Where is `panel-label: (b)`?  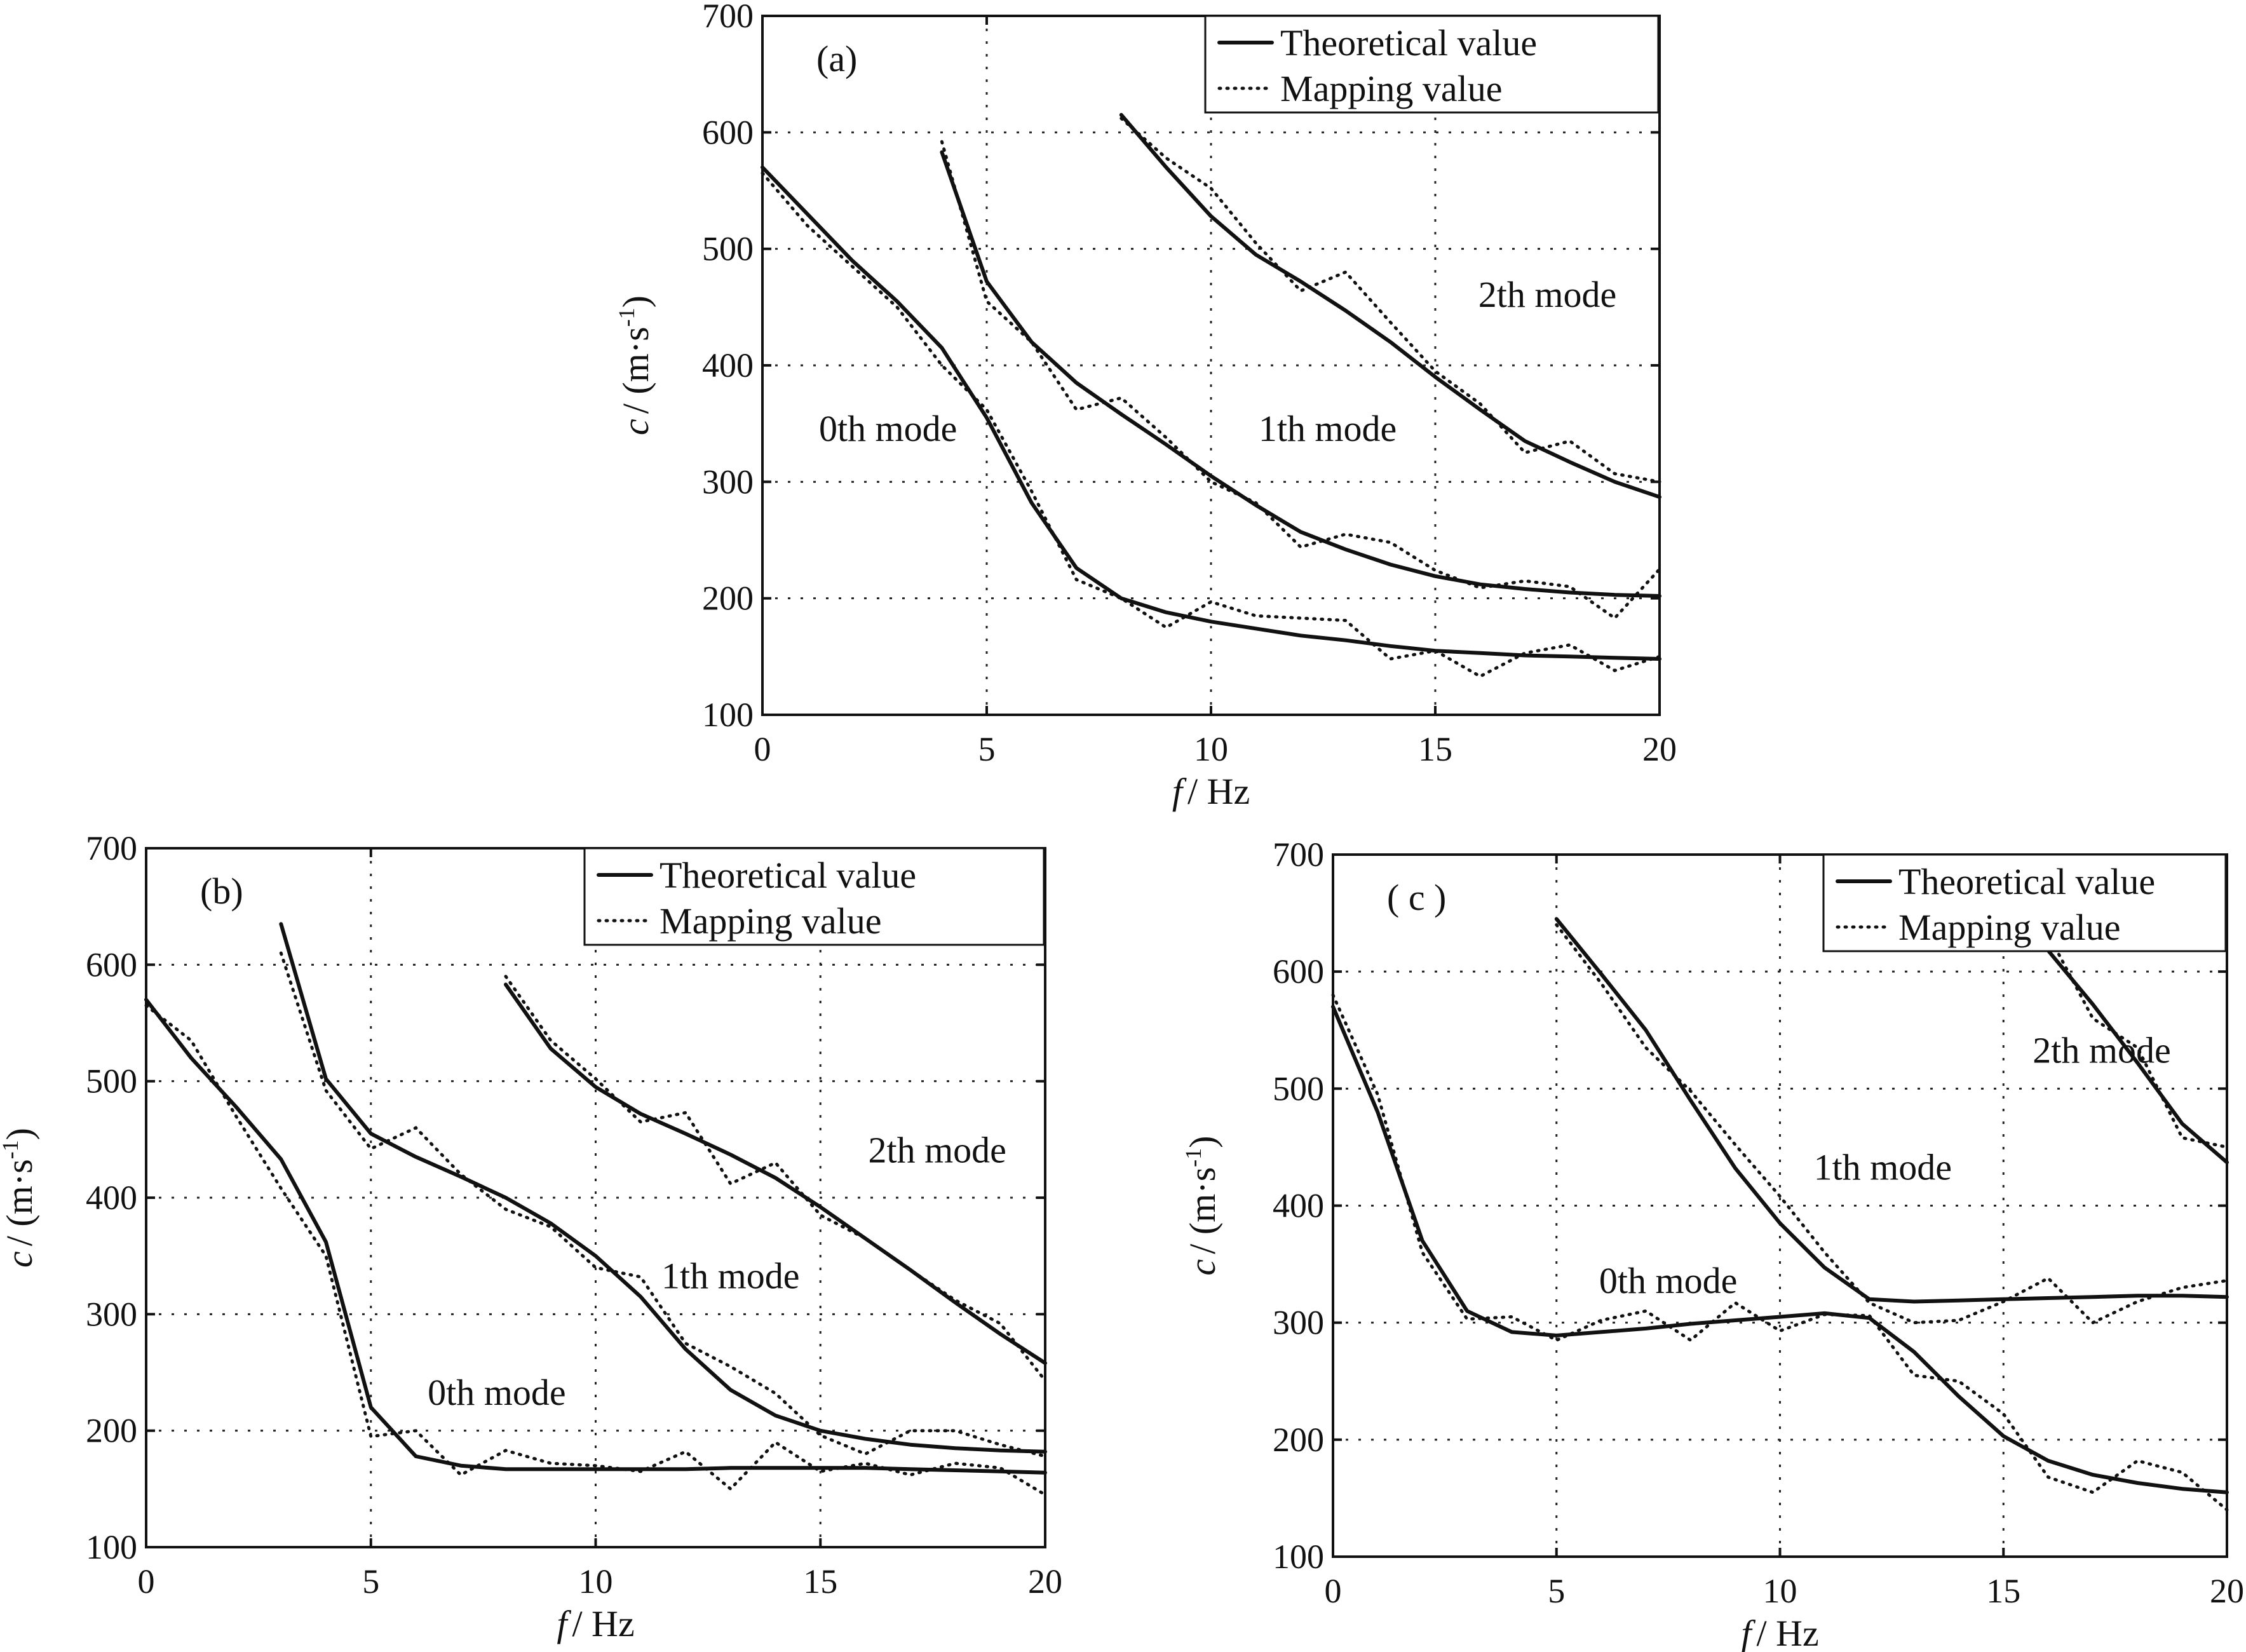 panel-label: (b) is located at coordinates (221, 891).